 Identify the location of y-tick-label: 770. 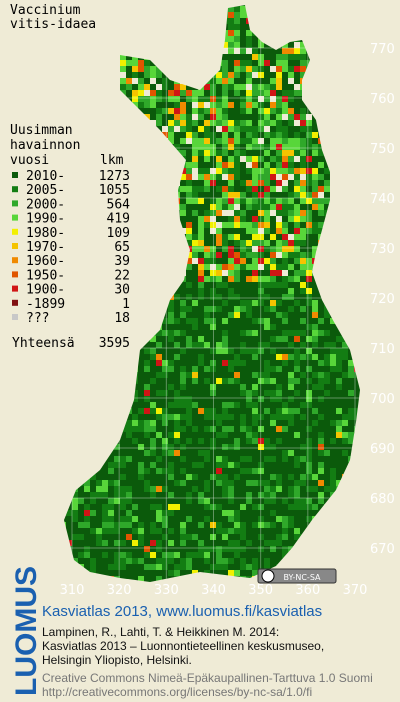
(382, 49).